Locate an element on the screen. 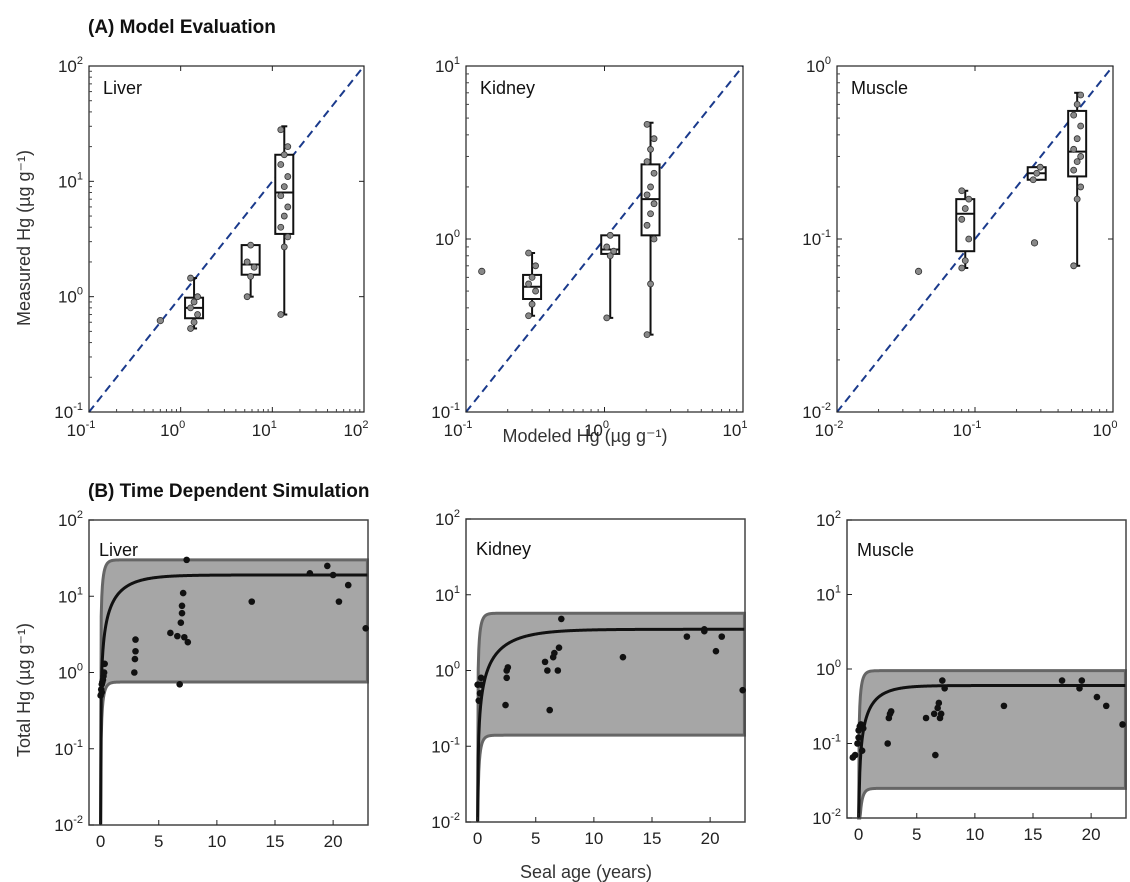 This screenshot has height=882, width=1130. x-tick-label: 10⁻² is located at coordinates (829, 429).